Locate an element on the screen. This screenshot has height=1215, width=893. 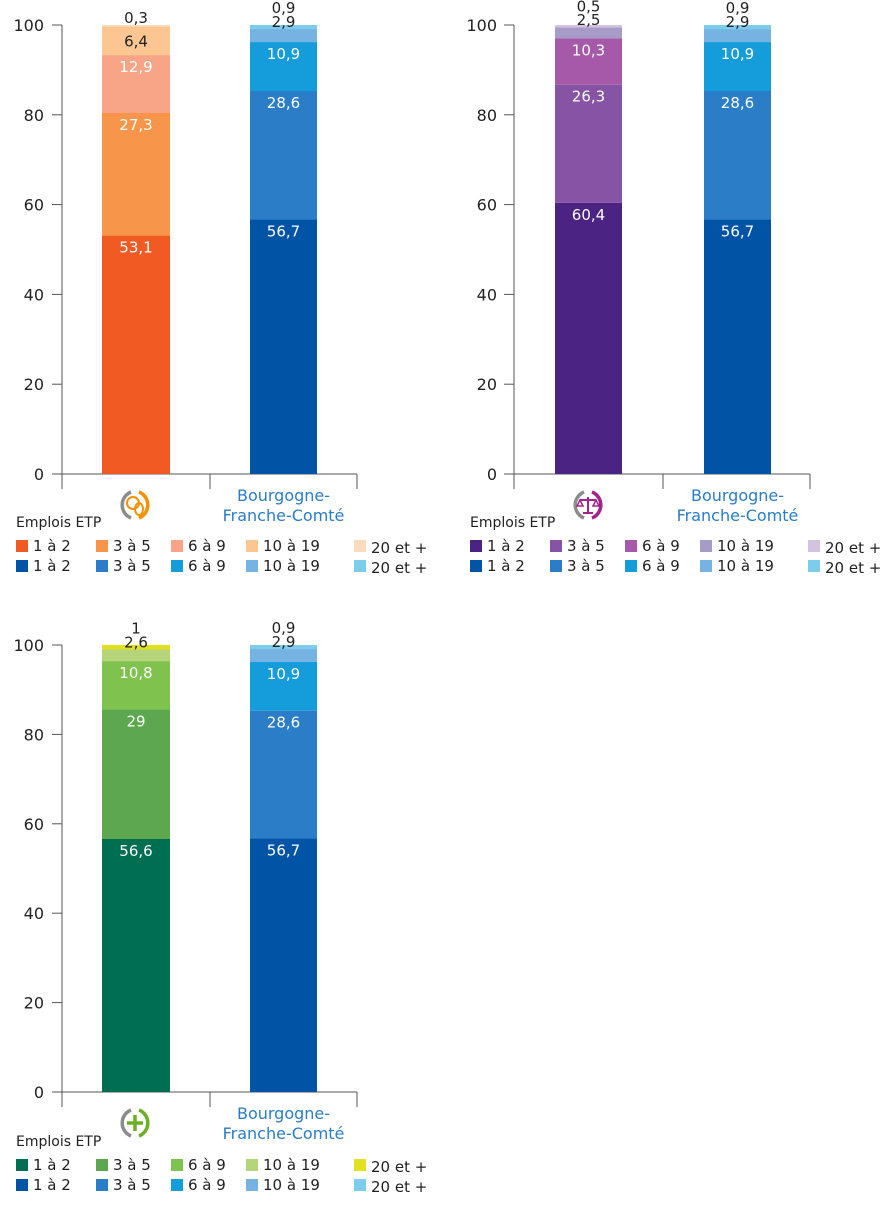
data-label: 10,8 is located at coordinates (135, 673).